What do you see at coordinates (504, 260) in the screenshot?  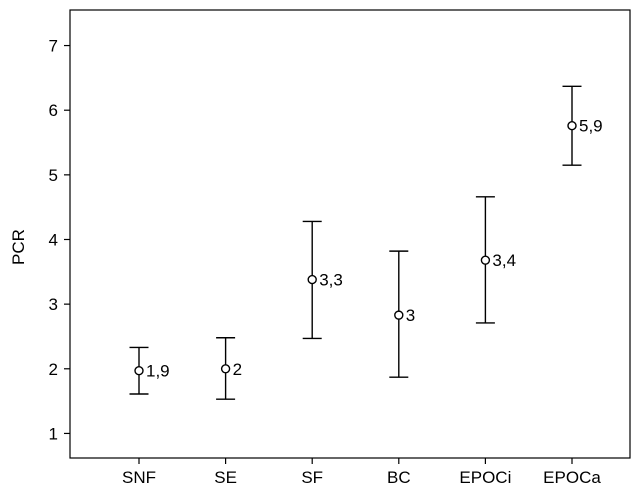 I see `data-label: 3,4` at bounding box center [504, 260].